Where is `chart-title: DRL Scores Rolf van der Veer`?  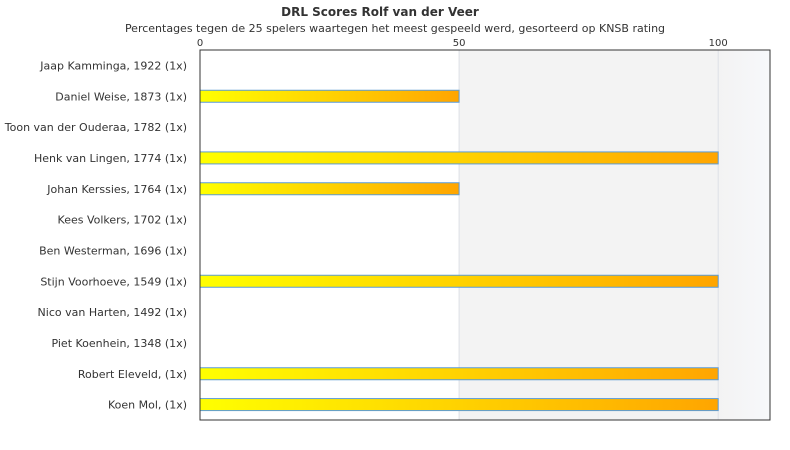
chart-title: DRL Scores Rolf van der Veer is located at coordinates (380, 12).